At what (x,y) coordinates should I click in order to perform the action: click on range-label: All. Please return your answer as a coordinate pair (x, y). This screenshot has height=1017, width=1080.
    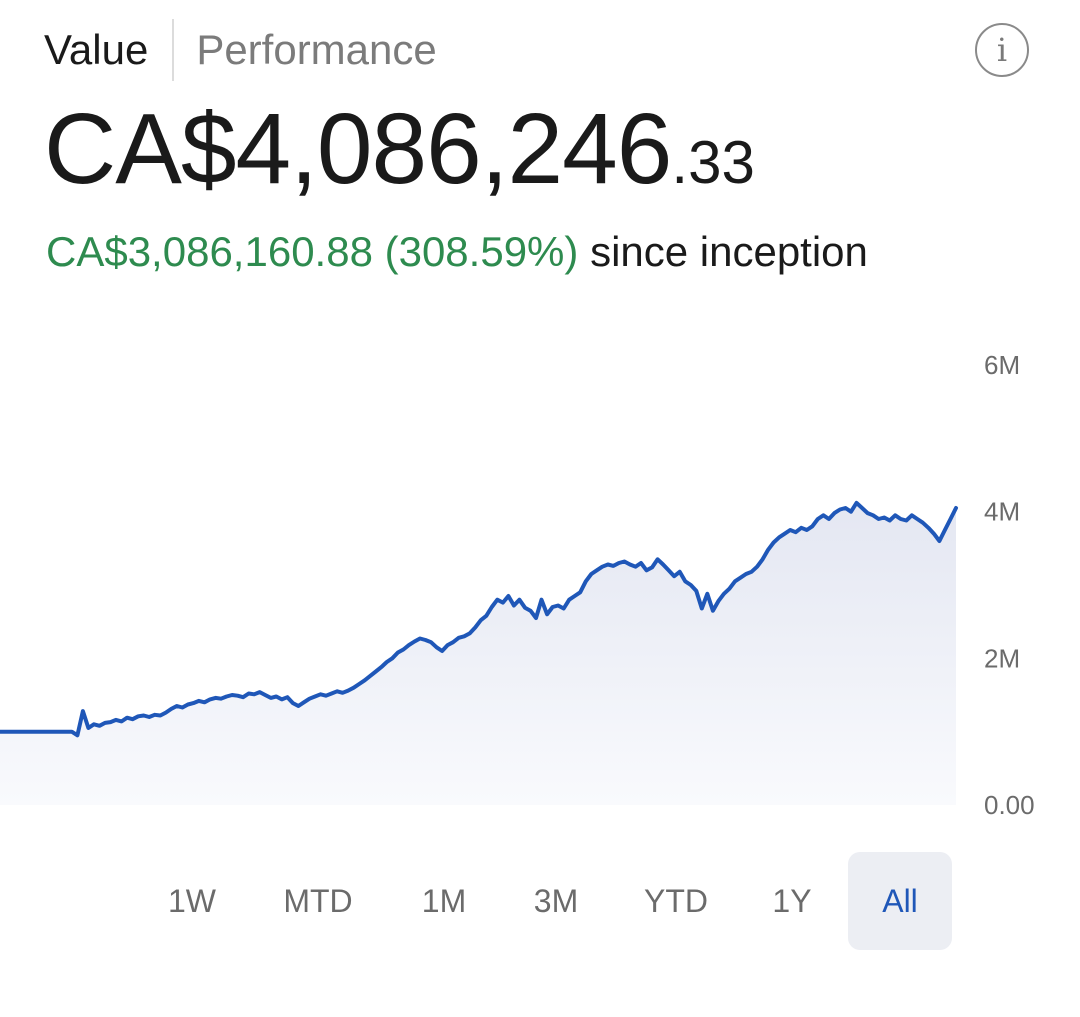
    Looking at the image, I should click on (900, 900).